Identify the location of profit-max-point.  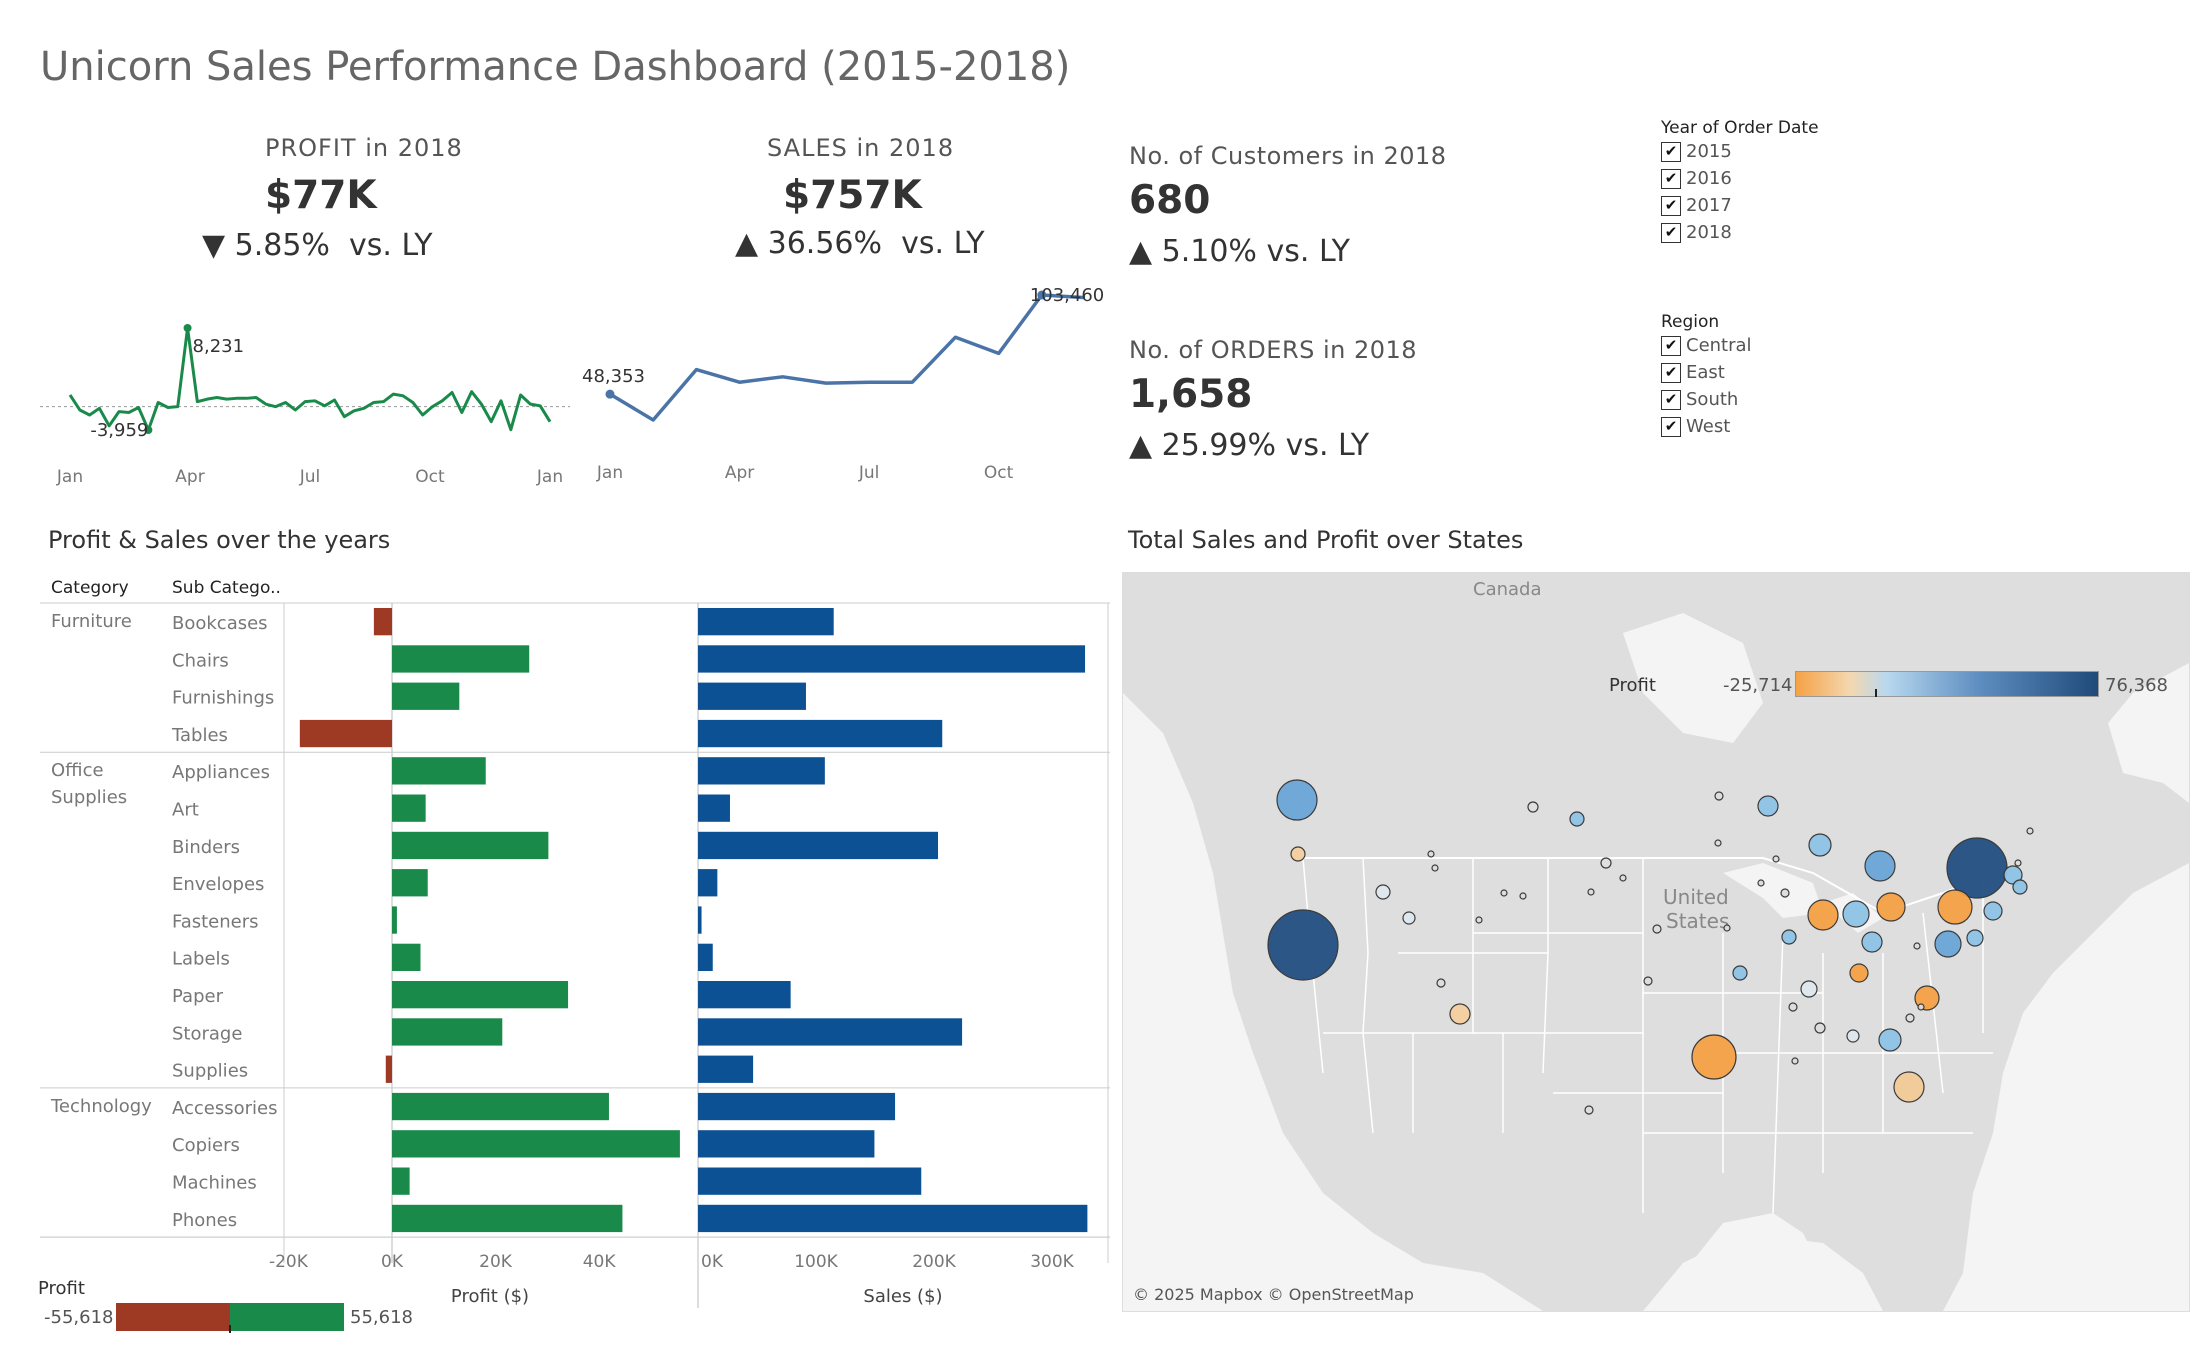
(187, 328).